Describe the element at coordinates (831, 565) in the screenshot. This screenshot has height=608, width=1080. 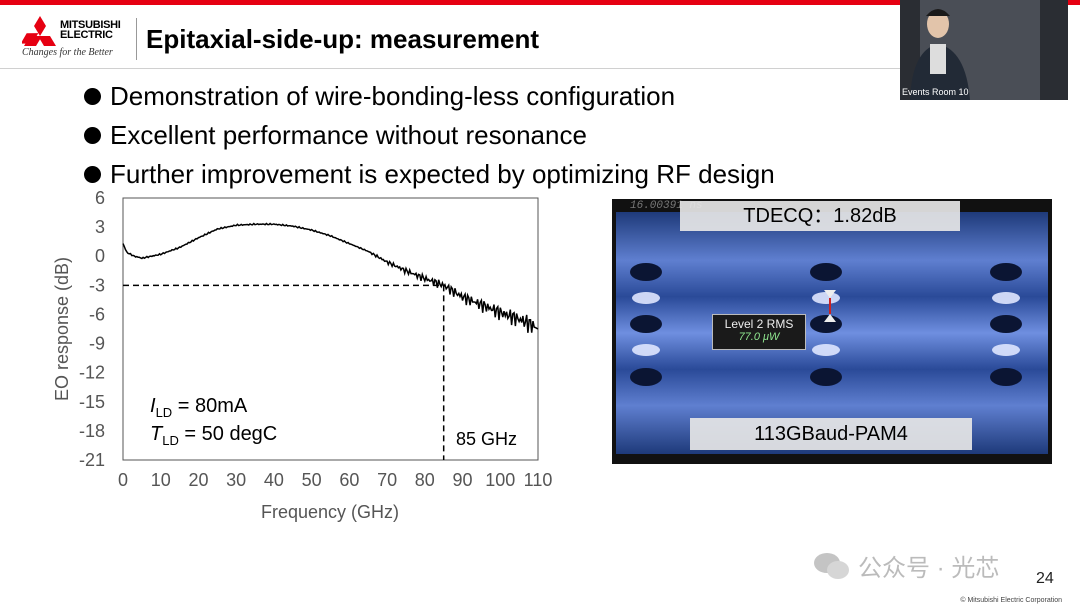
I see `wechat-icon` at that location.